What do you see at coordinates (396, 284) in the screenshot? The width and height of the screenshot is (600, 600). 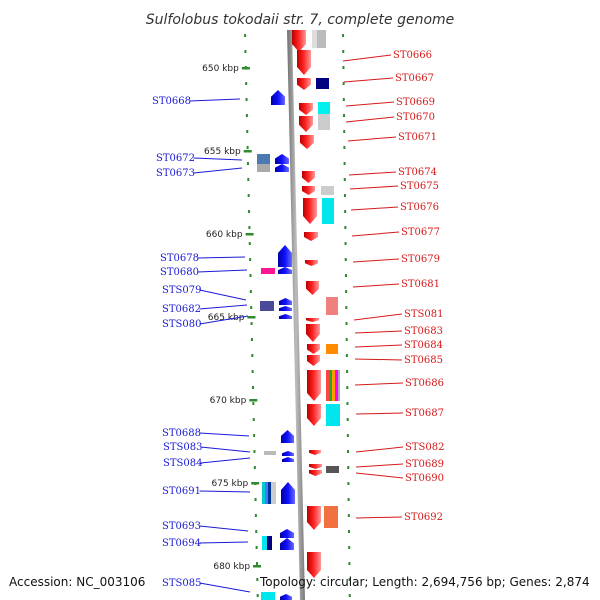 I see `gene-label-st0681: ST0681` at bounding box center [396, 284].